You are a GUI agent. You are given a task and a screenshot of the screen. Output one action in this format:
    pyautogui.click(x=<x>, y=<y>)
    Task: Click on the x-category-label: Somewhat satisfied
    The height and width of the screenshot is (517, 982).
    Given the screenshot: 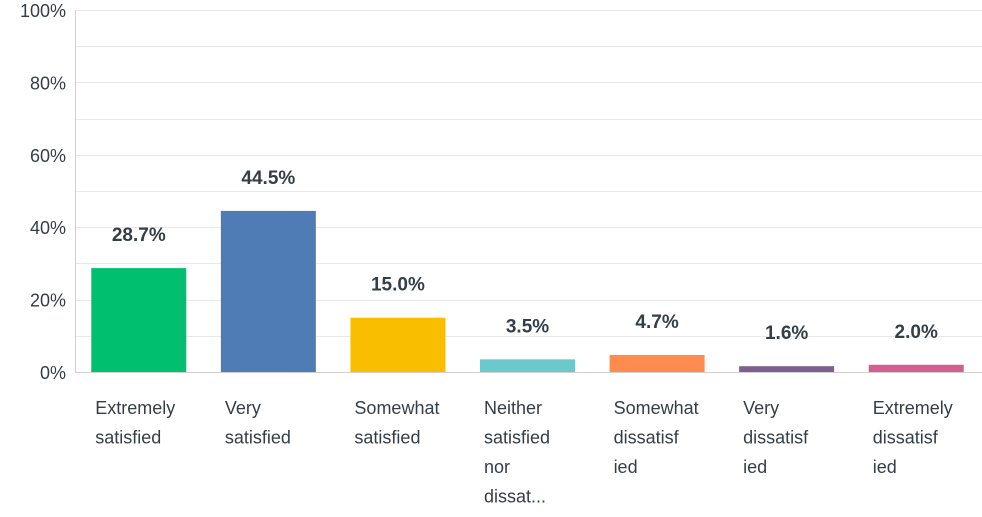 What is the action you would take?
    pyautogui.click(x=396, y=423)
    